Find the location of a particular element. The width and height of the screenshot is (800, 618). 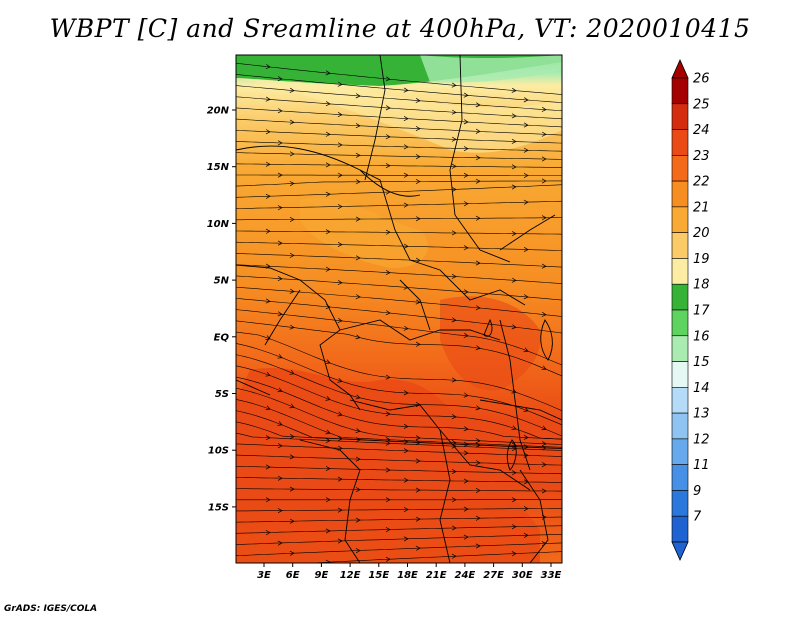

lon-tick-label: 30E is located at coordinates (522, 575).